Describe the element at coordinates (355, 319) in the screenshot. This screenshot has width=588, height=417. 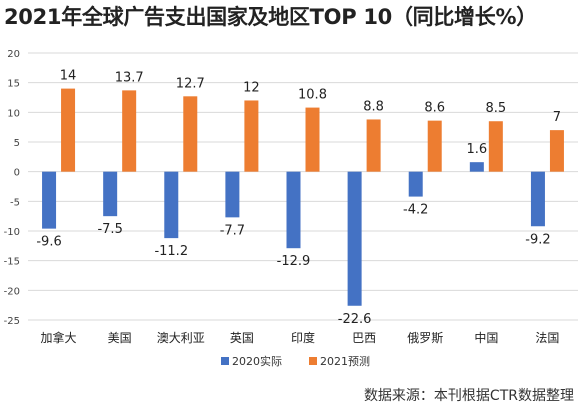
I see `data-label-2020: -22.6` at that location.